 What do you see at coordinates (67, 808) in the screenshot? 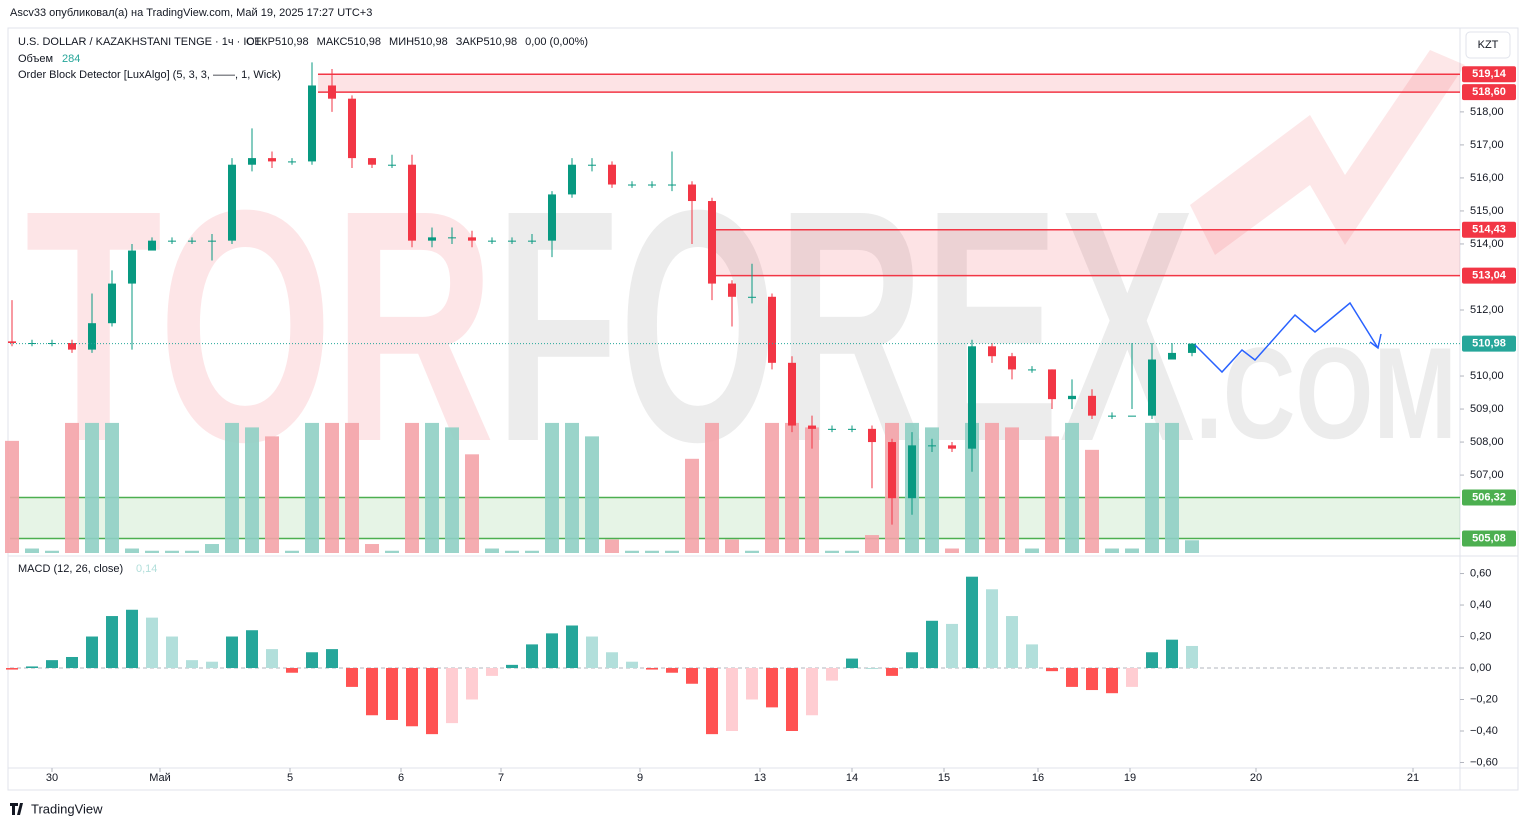
I see `footer-text: TradingView` at bounding box center [67, 808].